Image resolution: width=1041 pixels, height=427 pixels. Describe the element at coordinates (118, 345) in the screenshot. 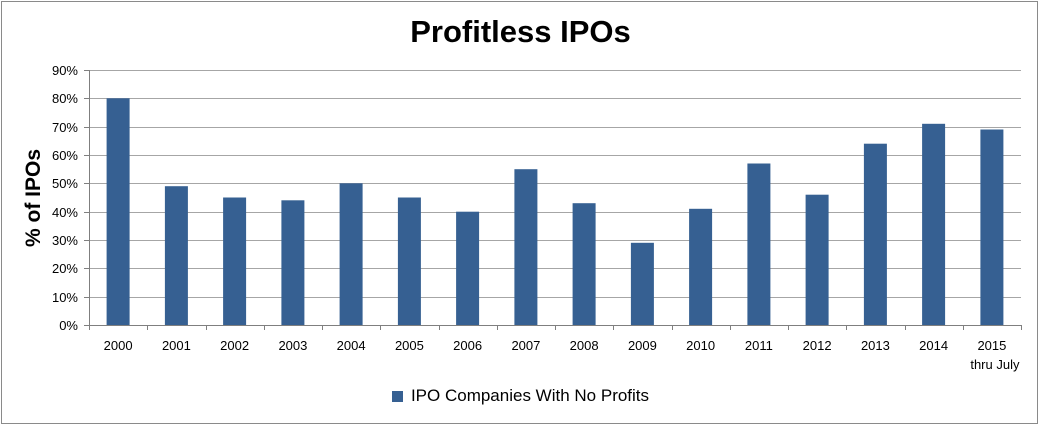

I see `x-tick-label: 2000` at that location.